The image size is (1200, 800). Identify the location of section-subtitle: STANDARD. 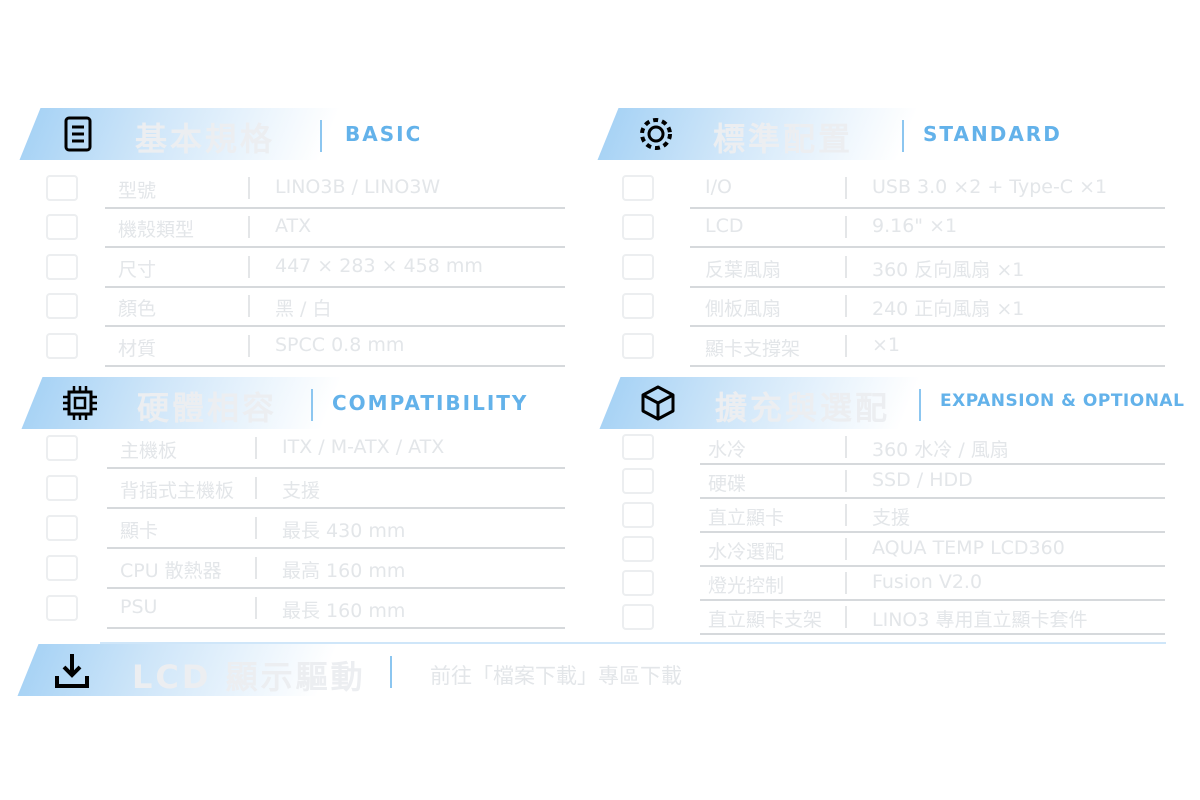
(992, 134).